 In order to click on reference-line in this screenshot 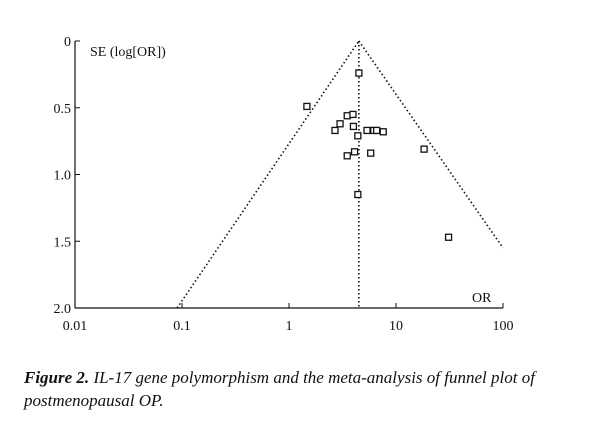, I will do `click(431, 144)`.